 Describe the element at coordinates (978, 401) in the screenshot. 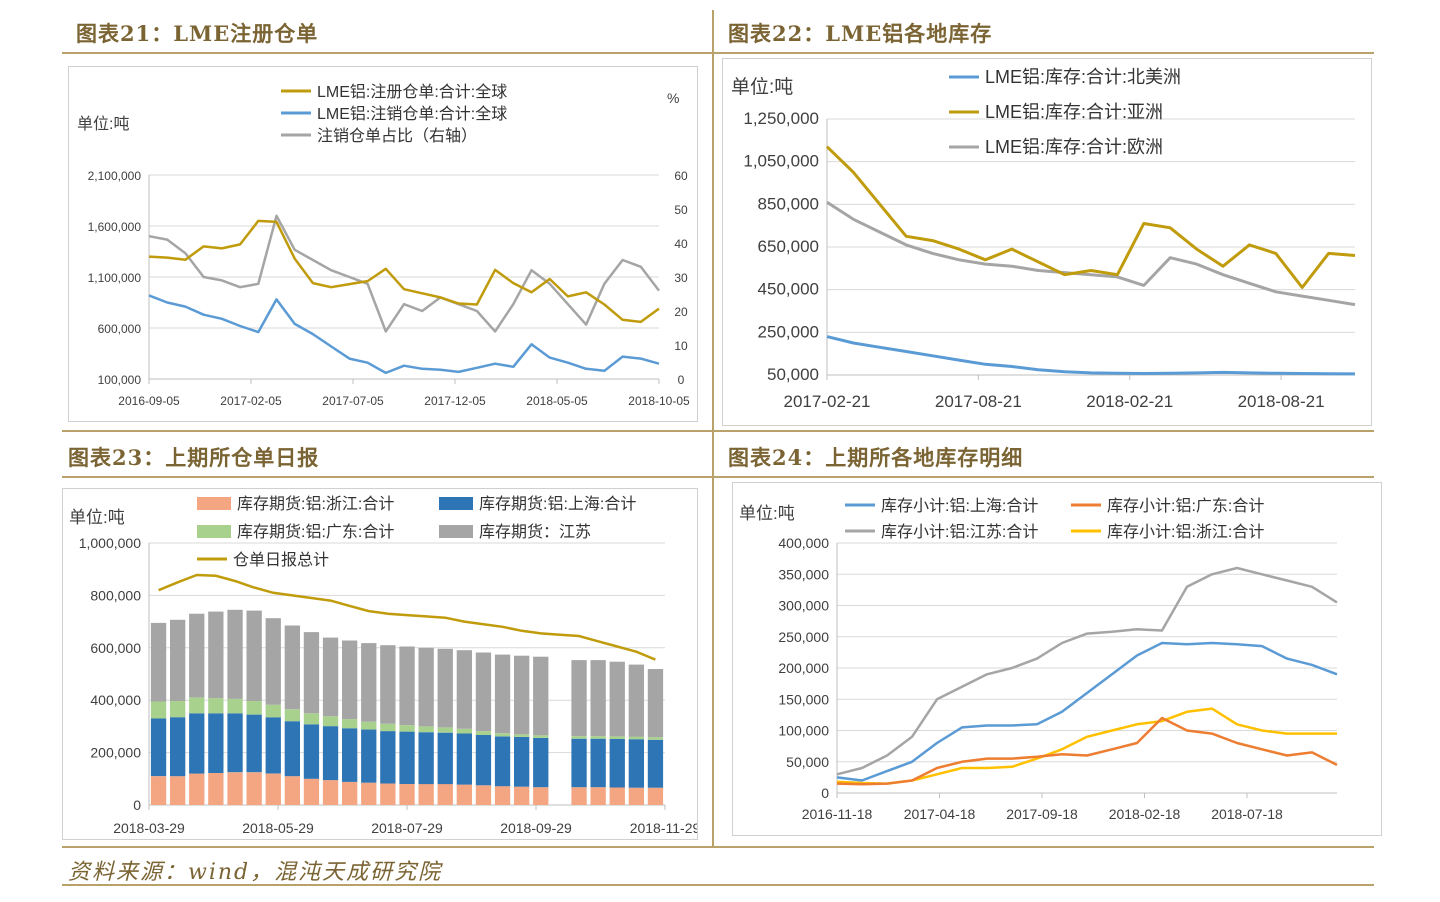

I see `x-tick-label: 2017-08-21` at that location.